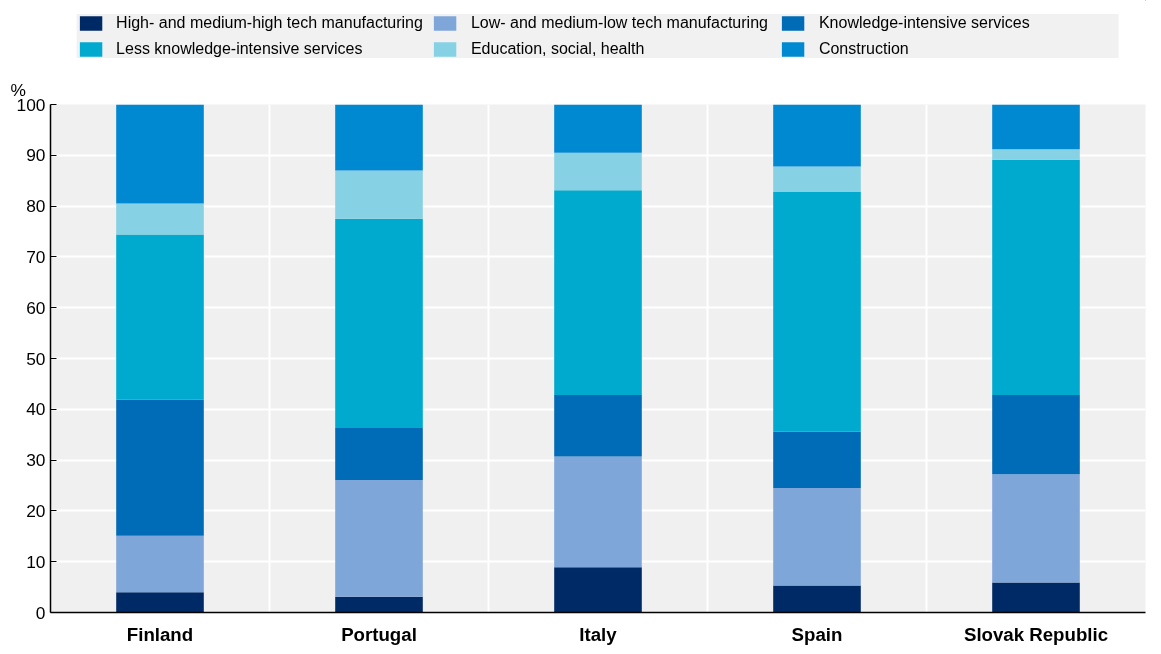  What do you see at coordinates (619, 23) in the screenshot?
I see `legend-label: Low- and medium-low tech manufacturing` at bounding box center [619, 23].